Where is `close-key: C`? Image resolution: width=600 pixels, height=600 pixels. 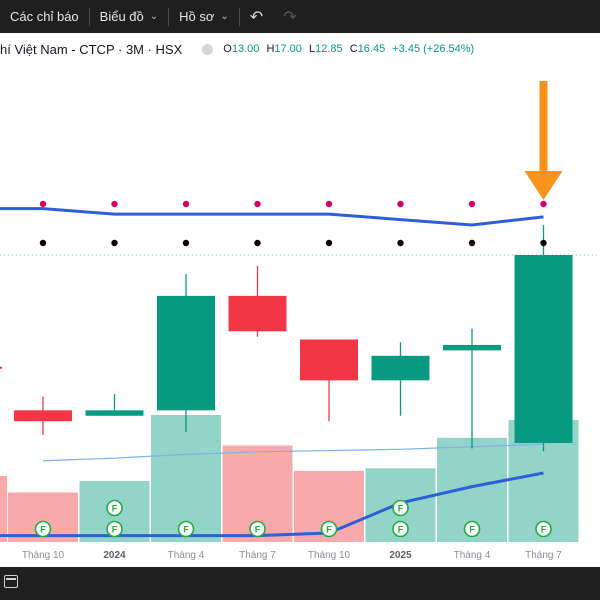 close-key: C is located at coordinates (353, 49).